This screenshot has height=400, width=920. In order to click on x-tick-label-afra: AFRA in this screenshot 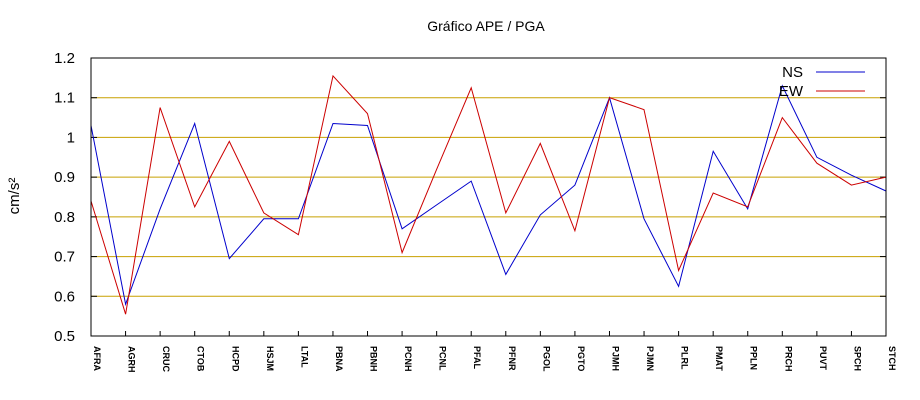, I will do `click(97, 358)`.